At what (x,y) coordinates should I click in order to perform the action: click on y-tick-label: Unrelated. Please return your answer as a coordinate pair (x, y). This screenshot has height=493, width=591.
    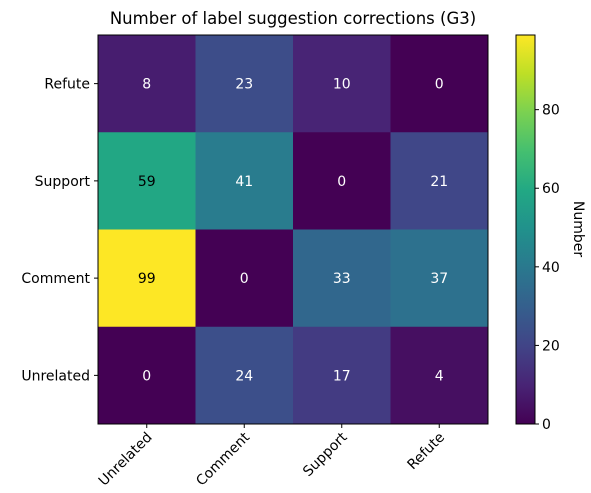
    Looking at the image, I should click on (55, 376).